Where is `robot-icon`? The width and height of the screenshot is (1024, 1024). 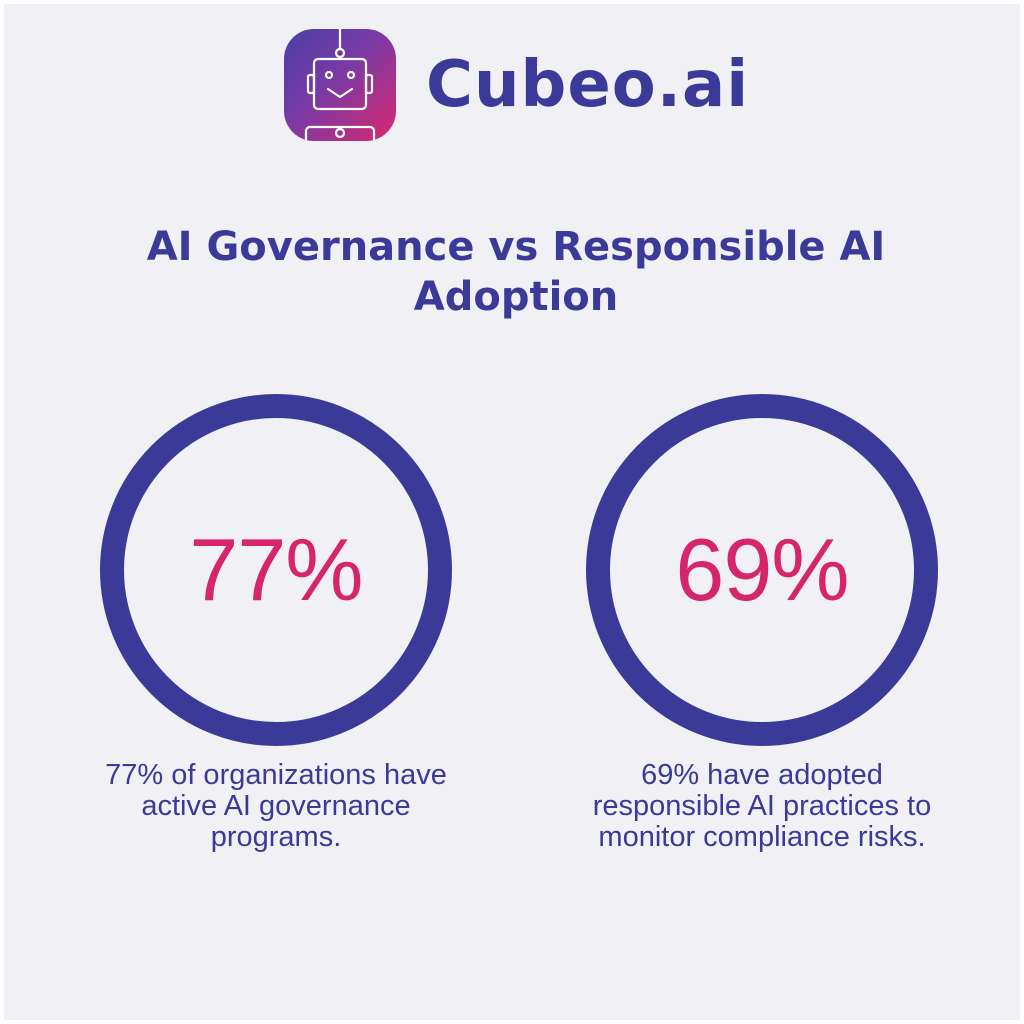 robot-icon is located at coordinates (340, 85).